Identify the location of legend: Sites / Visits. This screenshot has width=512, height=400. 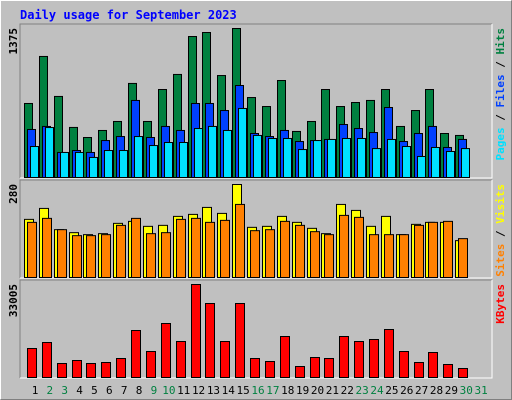
(500, 230).